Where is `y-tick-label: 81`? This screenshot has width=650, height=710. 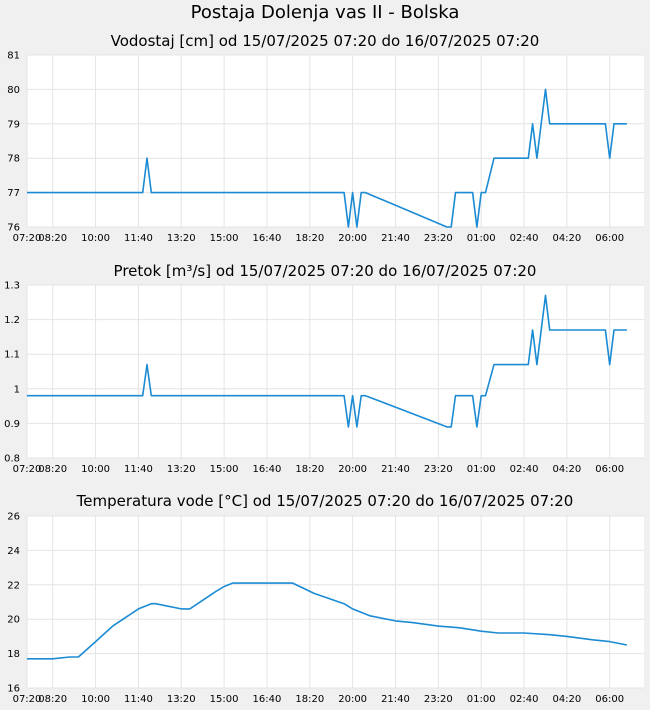
y-tick-label: 81 is located at coordinates (13, 56).